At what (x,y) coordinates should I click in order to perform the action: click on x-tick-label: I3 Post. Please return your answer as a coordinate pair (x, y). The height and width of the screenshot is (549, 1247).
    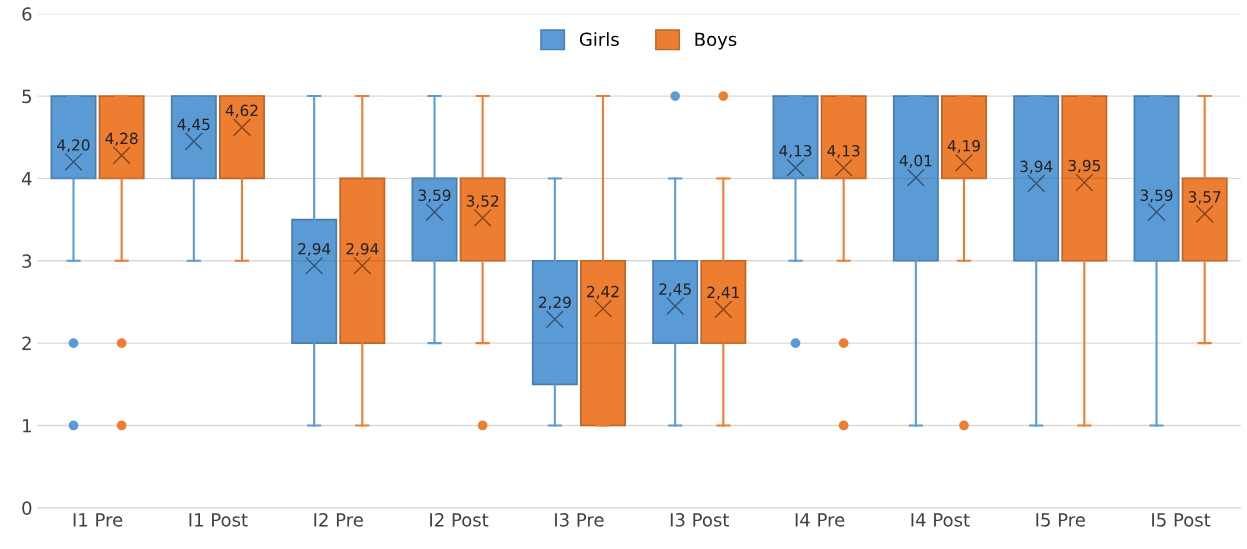
    Looking at the image, I should click on (699, 520).